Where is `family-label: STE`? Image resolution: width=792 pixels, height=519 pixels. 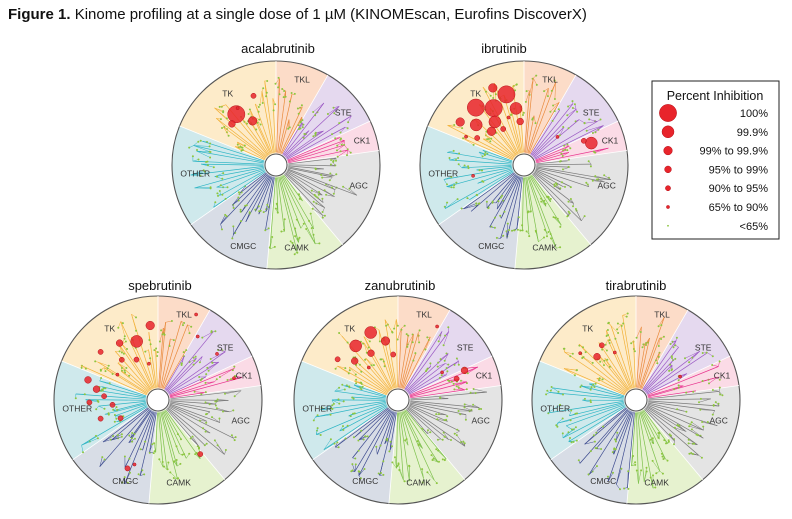 family-label: STE is located at coordinates (465, 348).